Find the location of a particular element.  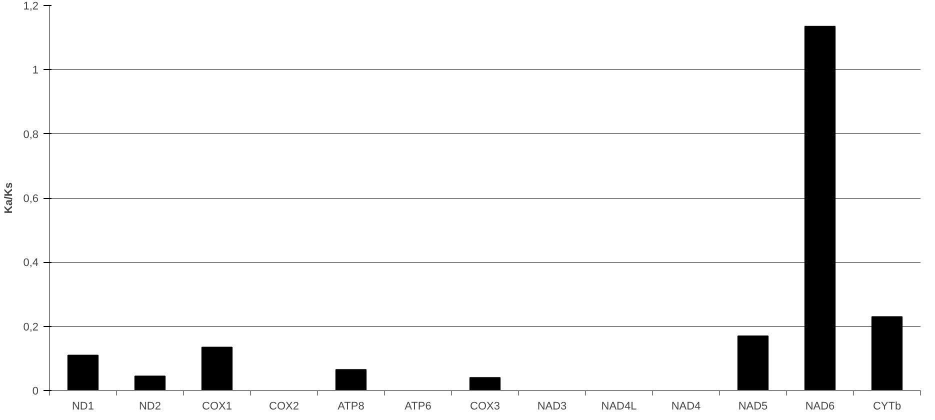

x-tick-label: NAD4L is located at coordinates (619, 406).